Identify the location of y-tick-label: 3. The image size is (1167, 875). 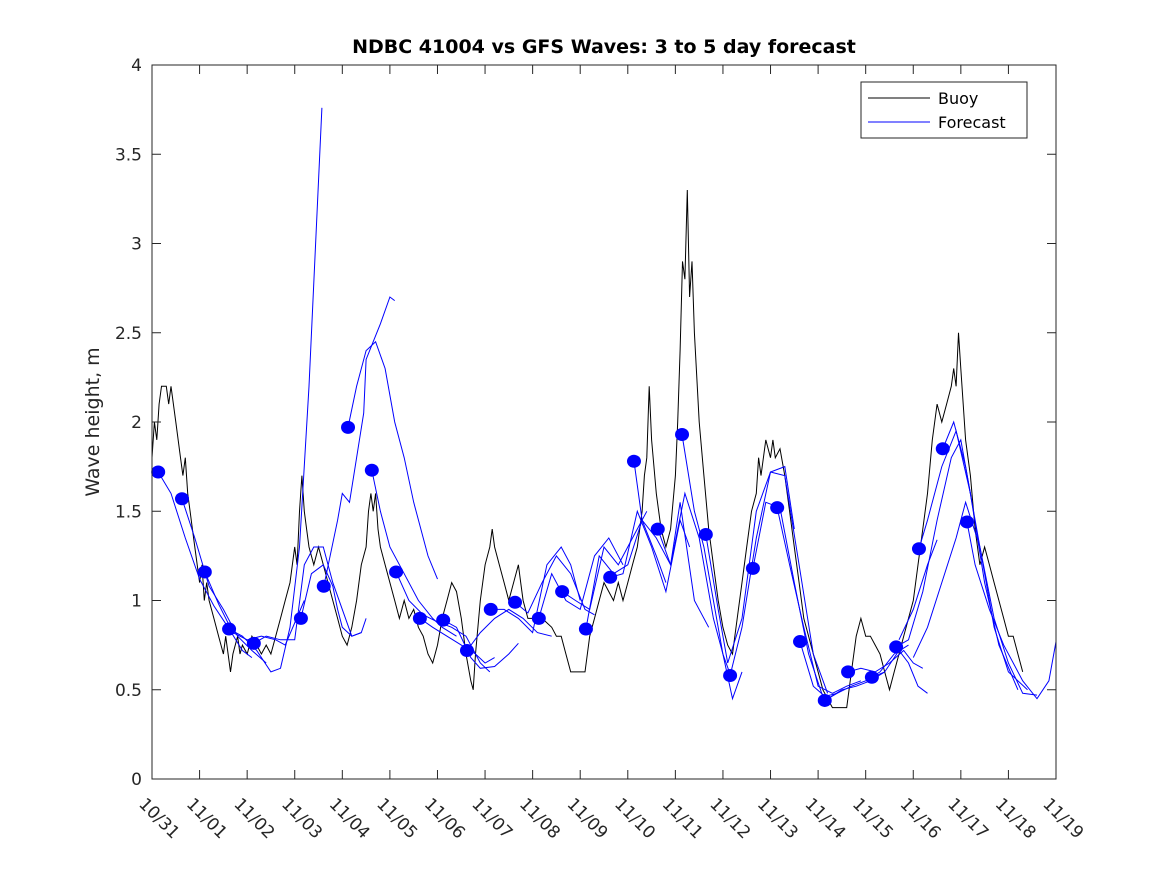
(136, 245).